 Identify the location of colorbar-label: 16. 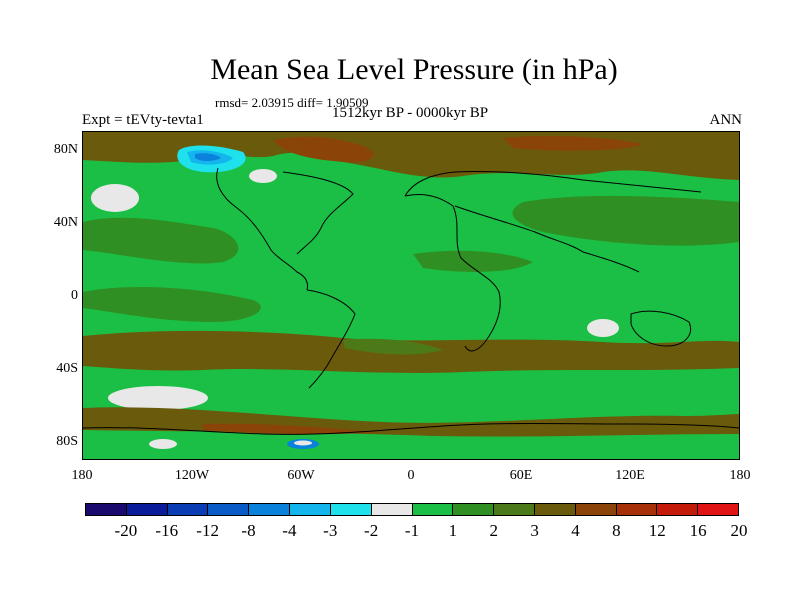
(698, 530).